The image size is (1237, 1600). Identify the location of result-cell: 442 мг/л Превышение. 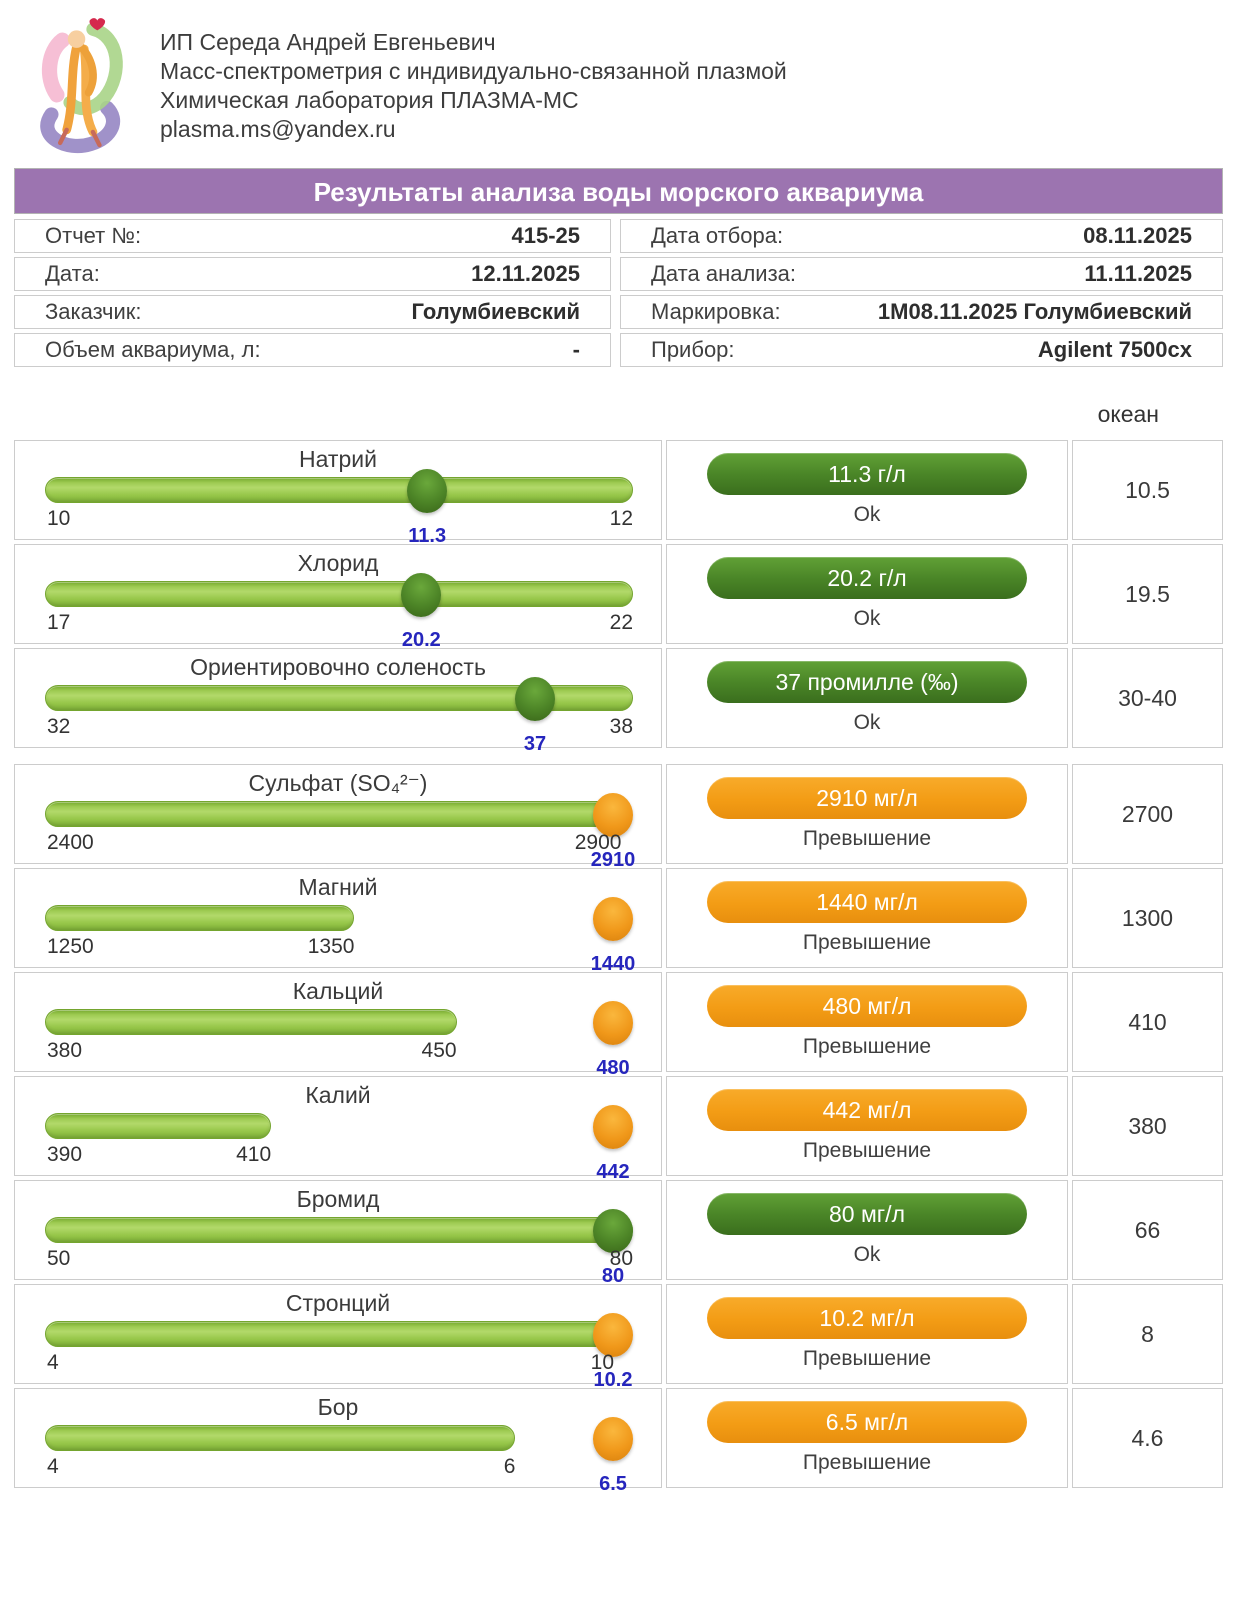
(867, 1126).